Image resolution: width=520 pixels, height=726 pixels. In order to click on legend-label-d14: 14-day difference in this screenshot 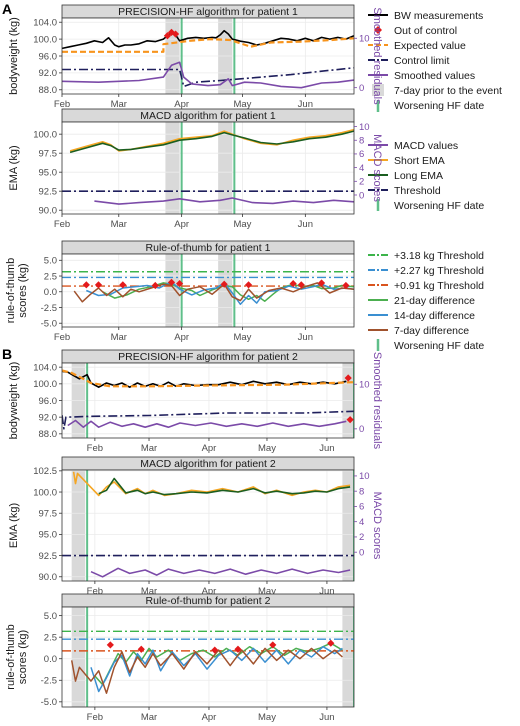, I will do `click(434, 316)`.